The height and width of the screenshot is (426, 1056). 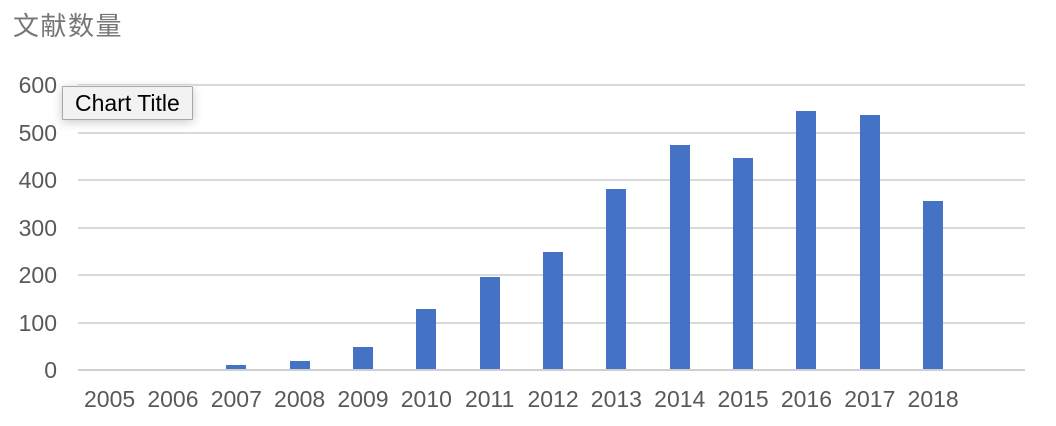 What do you see at coordinates (37, 322) in the screenshot?
I see `y-axis-label: 100` at bounding box center [37, 322].